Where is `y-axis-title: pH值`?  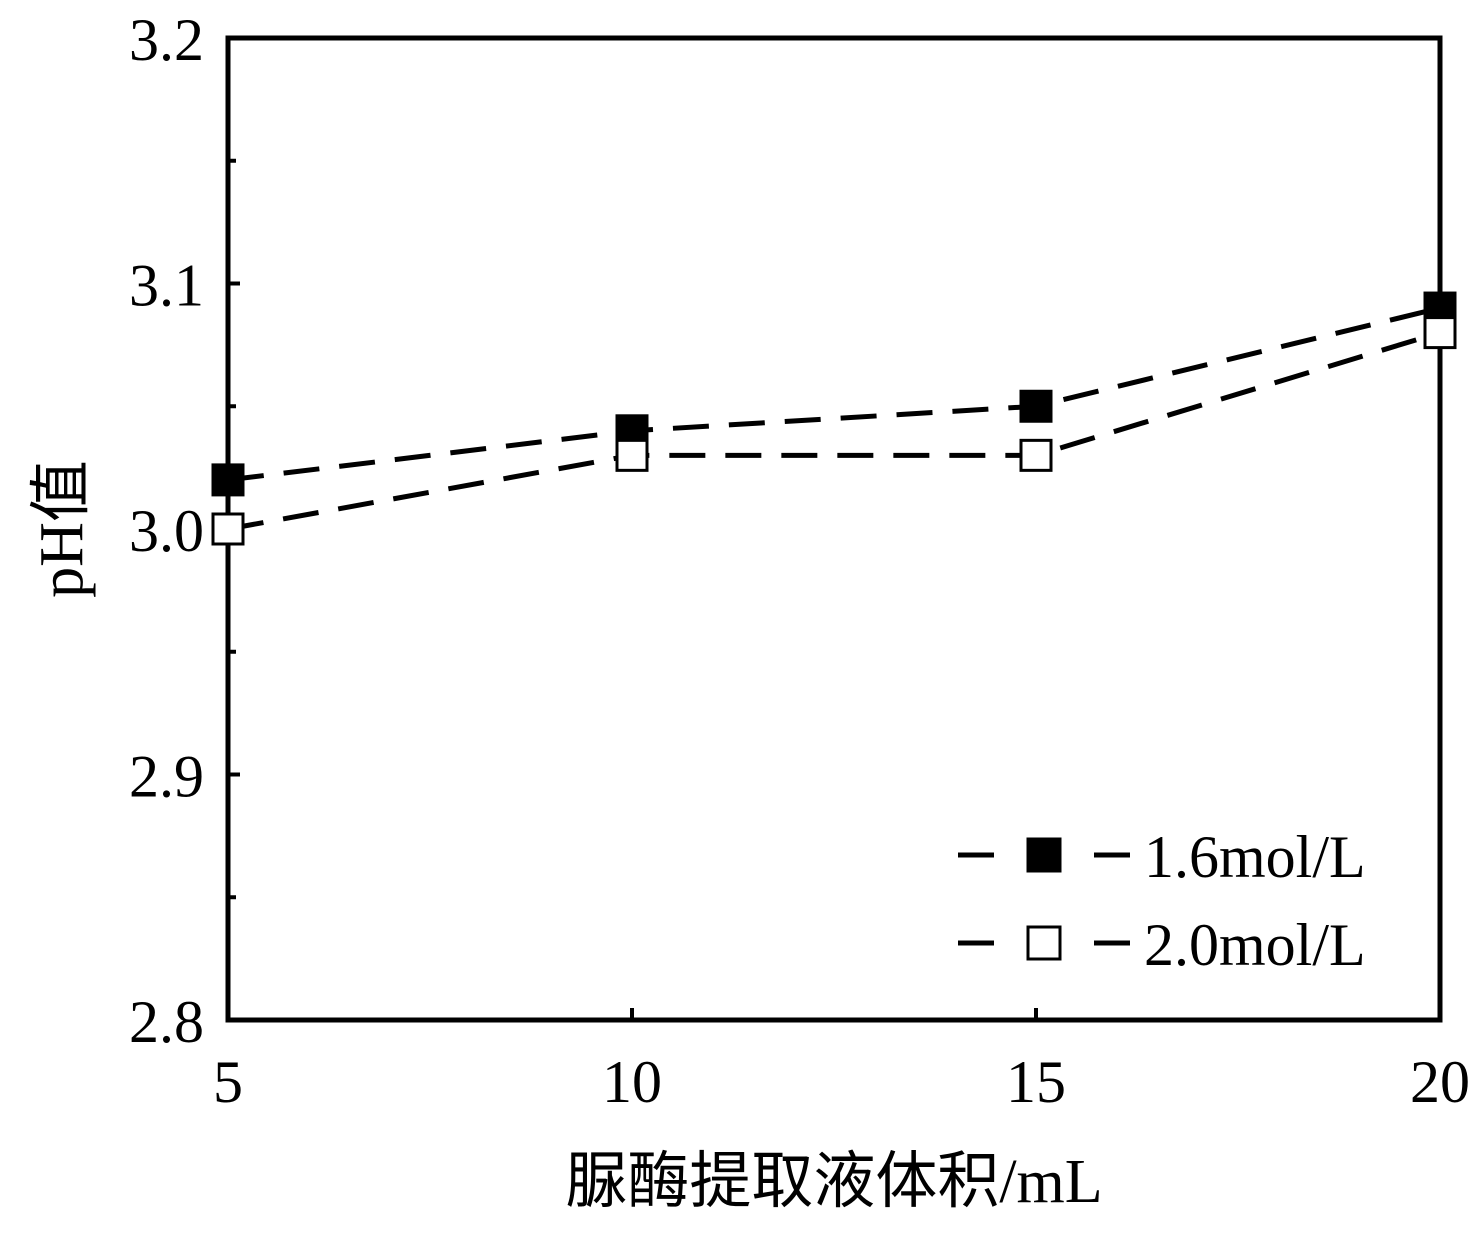 y-axis-title: pH值 is located at coordinates (62, 529).